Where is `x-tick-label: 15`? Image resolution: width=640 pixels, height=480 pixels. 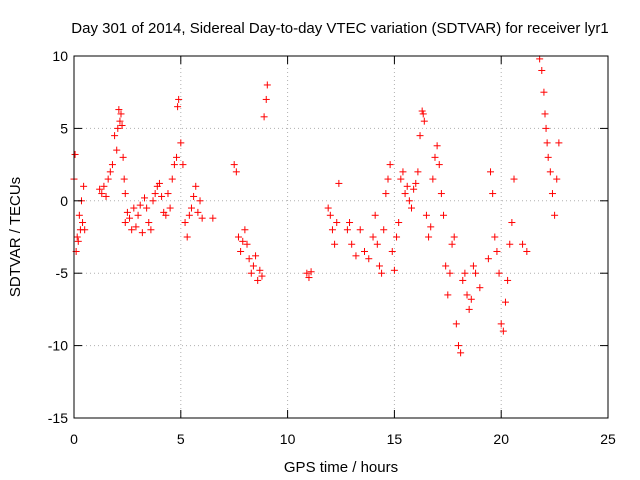 x-tick-label: 15 is located at coordinates (395, 439).